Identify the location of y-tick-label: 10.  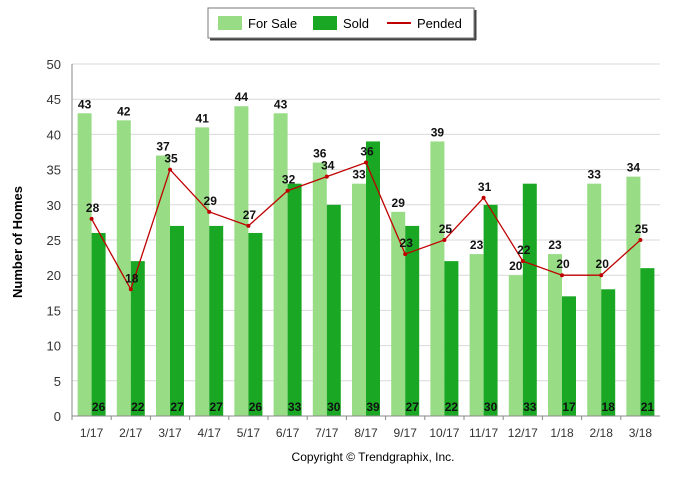
(54, 346).